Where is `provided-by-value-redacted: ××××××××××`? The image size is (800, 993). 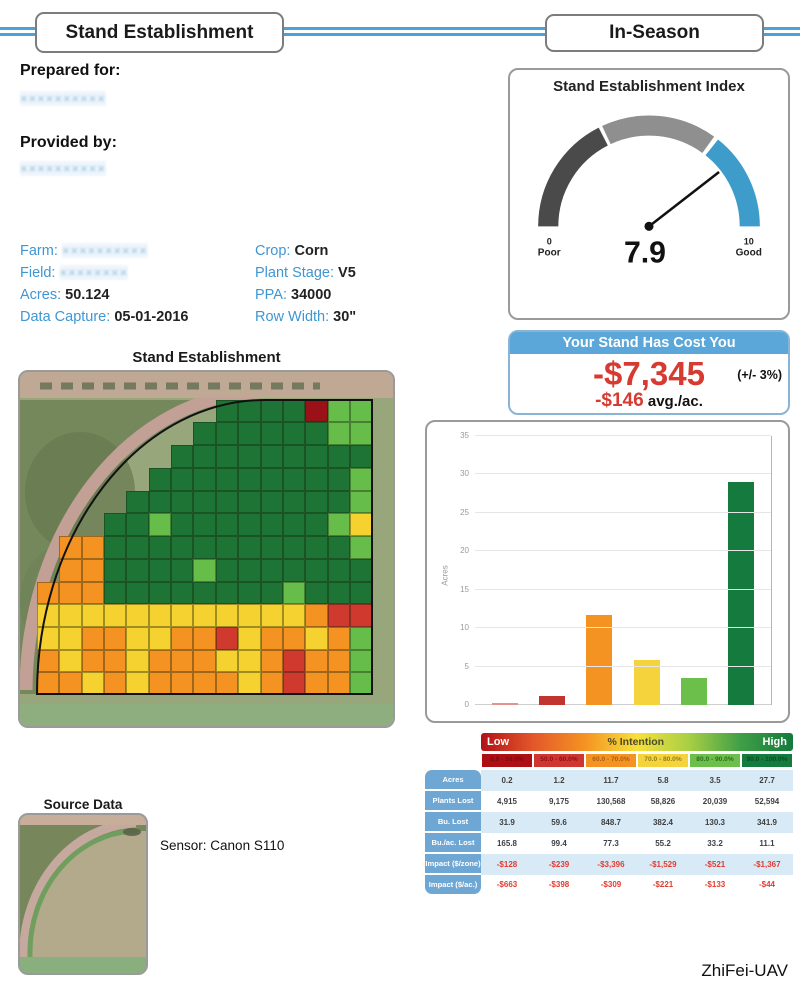
provided-by-value-redacted: ×××××××××× is located at coordinates (63, 168).